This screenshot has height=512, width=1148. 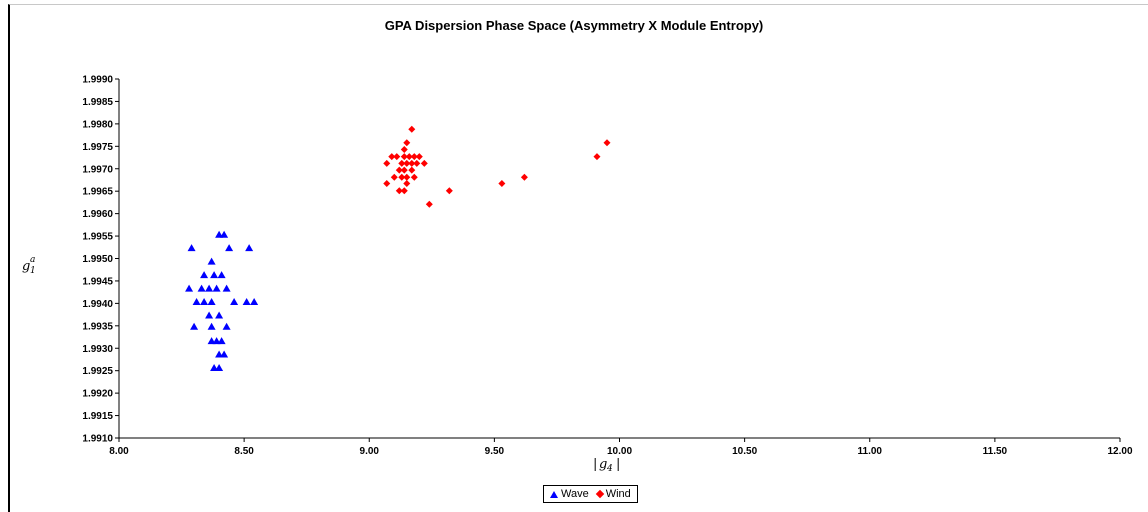 I want to click on legend-item-wave: Wave, so click(x=569, y=494).